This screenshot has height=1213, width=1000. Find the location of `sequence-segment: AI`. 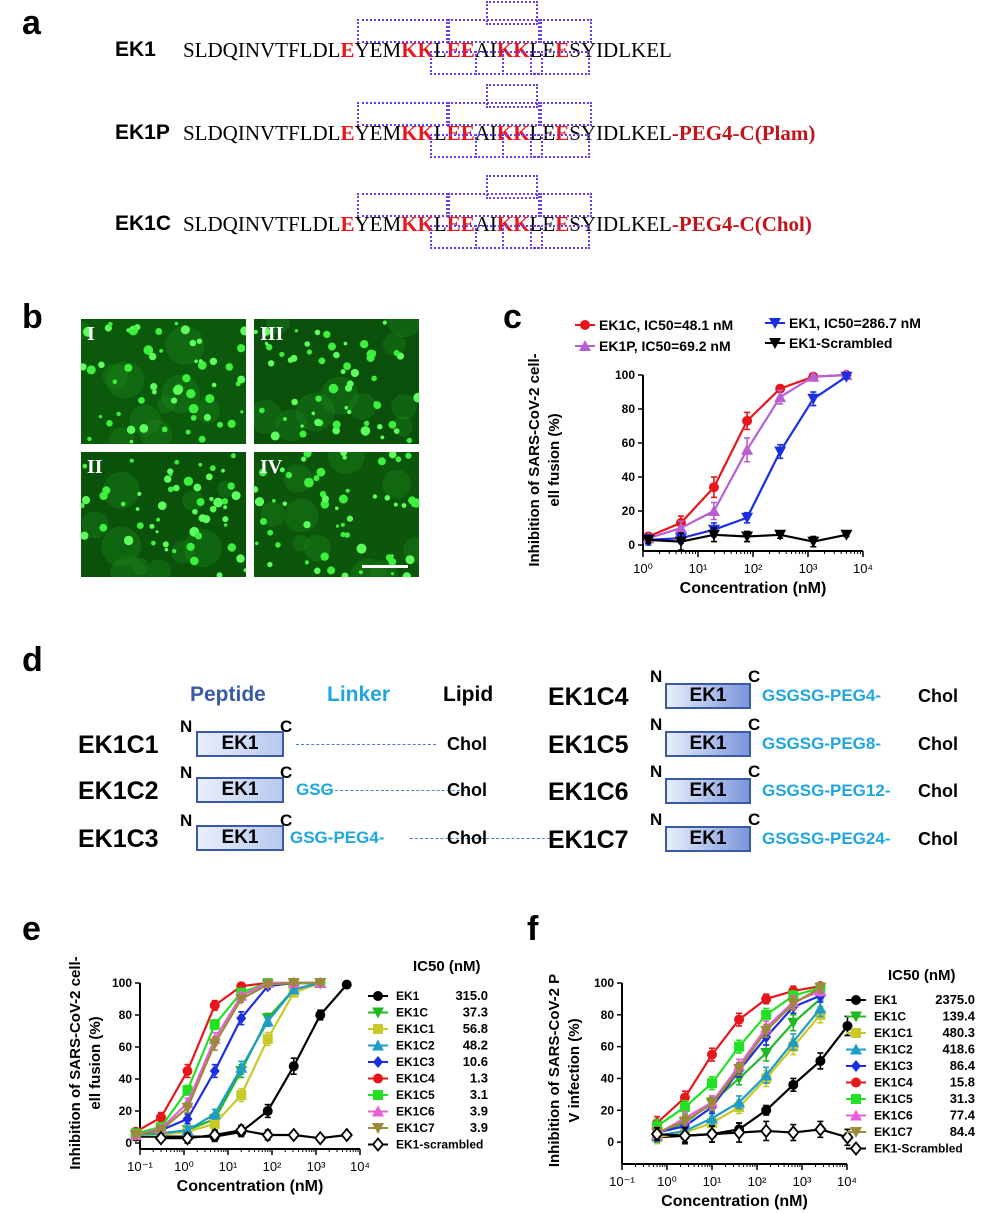

sequence-segment: AI is located at coordinates (485, 133).